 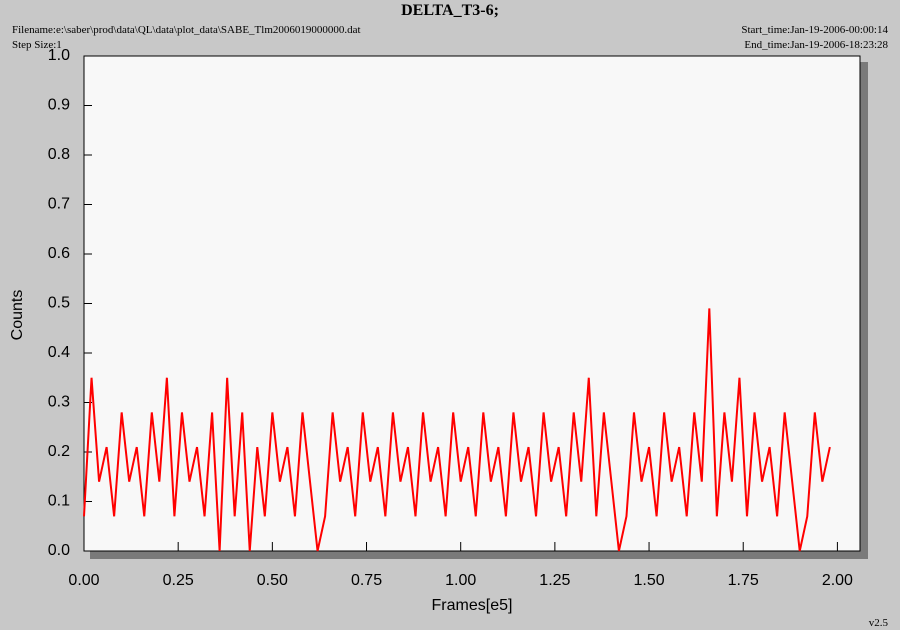 What do you see at coordinates (59, 253) in the screenshot?
I see `y-tick-label: 0.6` at bounding box center [59, 253].